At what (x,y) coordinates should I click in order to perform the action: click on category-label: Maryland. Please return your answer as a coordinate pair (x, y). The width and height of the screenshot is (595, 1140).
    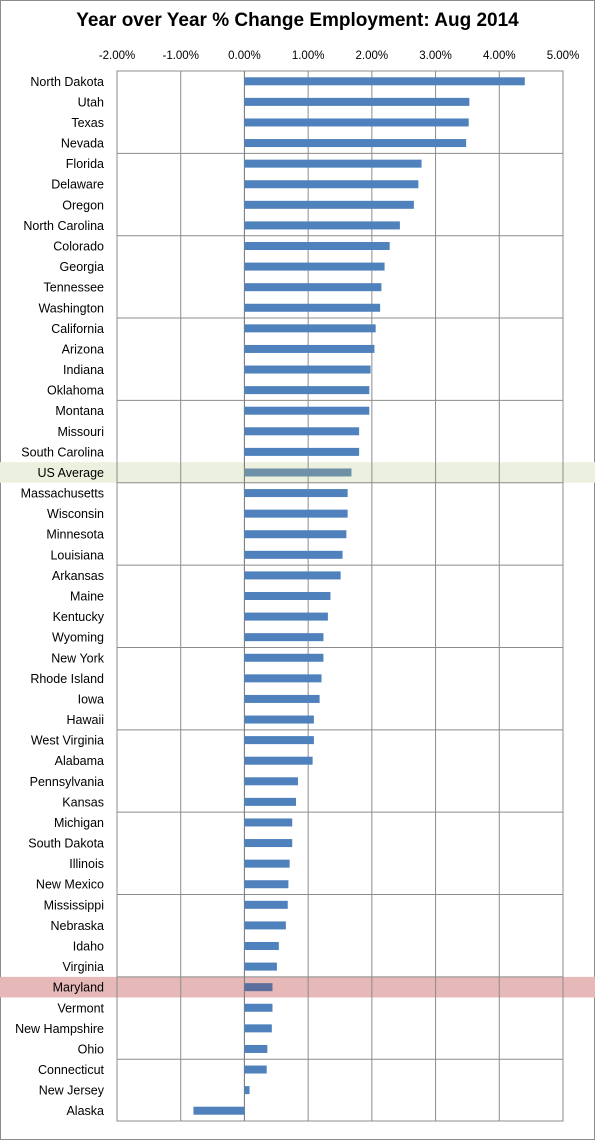
    Looking at the image, I should click on (78, 988).